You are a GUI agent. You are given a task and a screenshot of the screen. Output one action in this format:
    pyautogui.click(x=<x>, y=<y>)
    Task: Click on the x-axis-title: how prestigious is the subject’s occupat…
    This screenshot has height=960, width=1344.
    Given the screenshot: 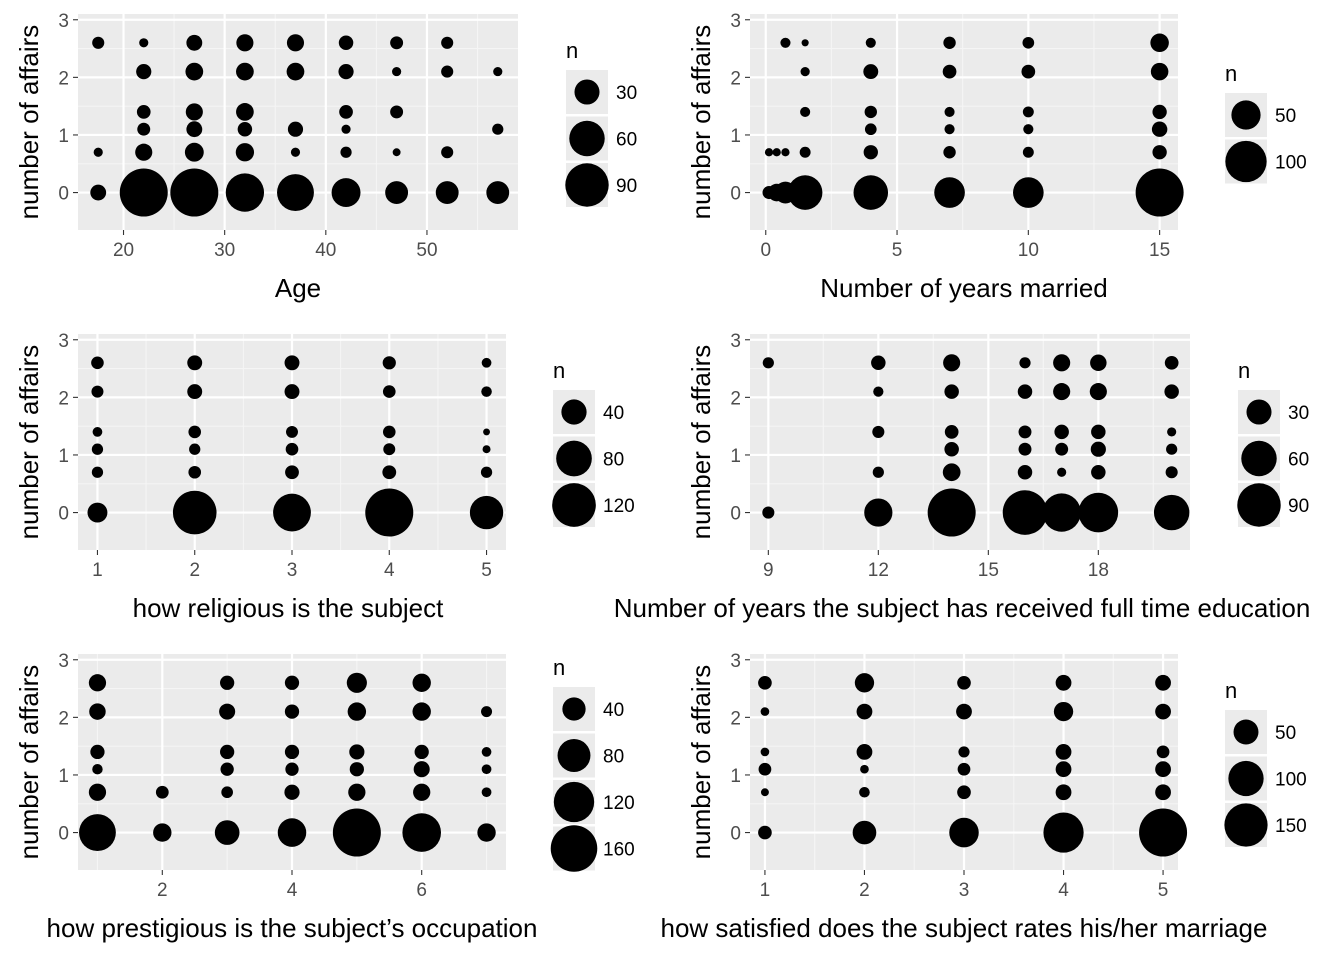 What is the action you would take?
    pyautogui.click(x=292, y=928)
    